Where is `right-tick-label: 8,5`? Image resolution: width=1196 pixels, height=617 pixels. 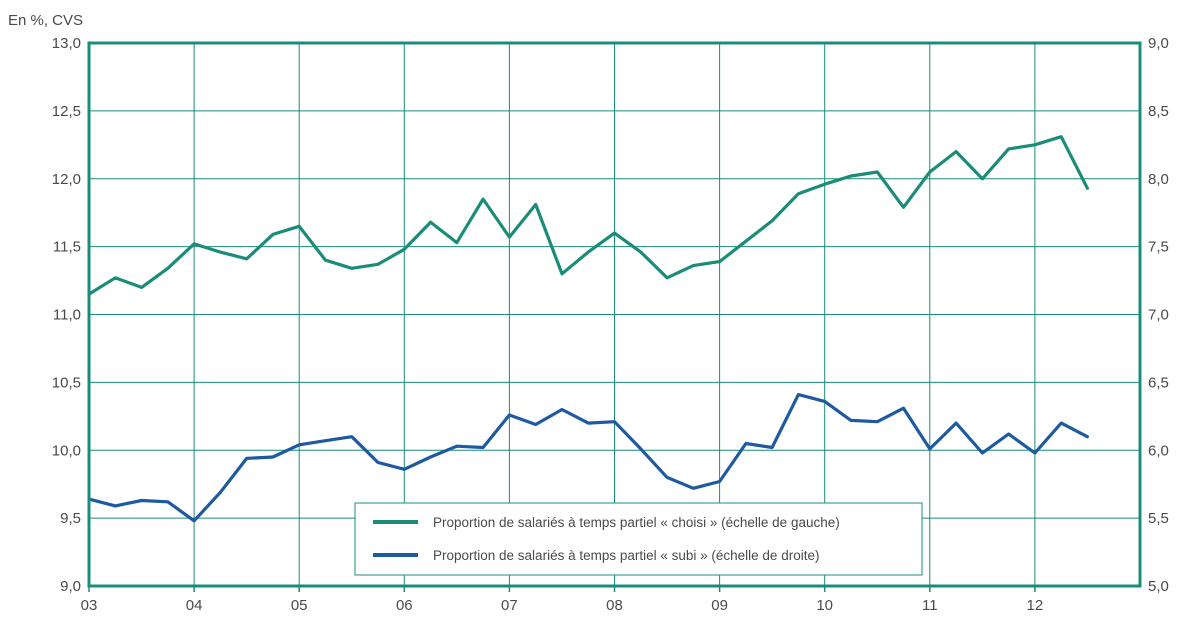 right-tick-label: 8,5 is located at coordinates (1158, 111).